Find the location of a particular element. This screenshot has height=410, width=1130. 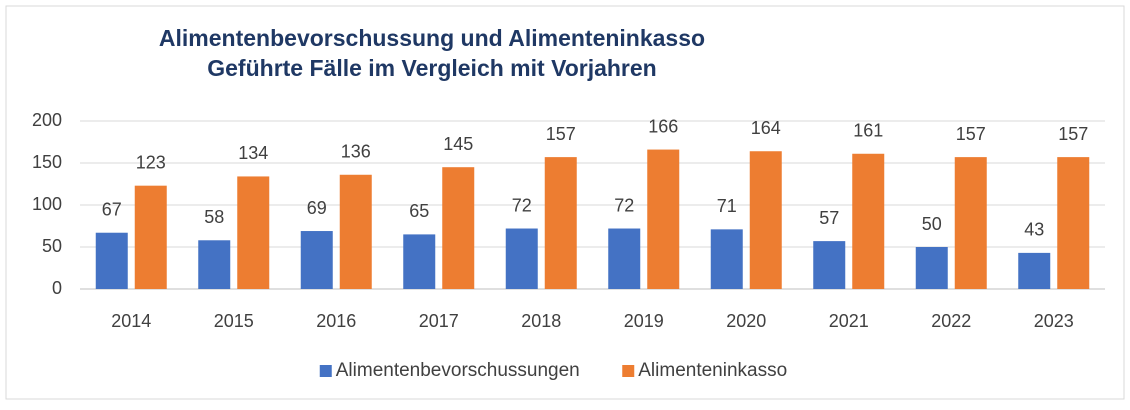

x-tick-label: 2017 is located at coordinates (439, 321).